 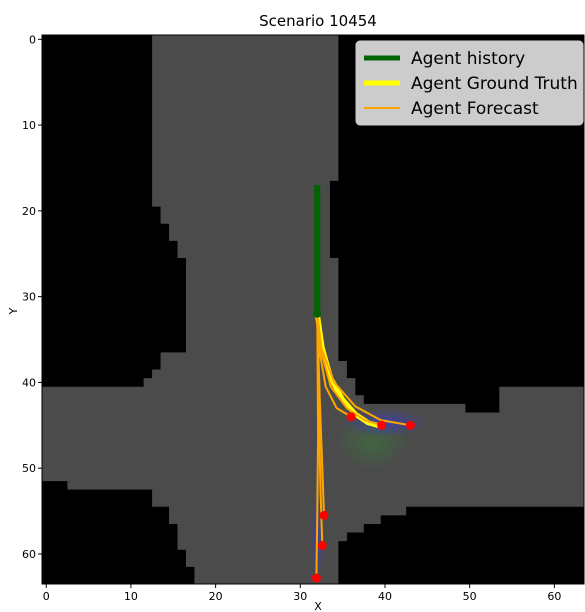 I want to click on legend-label-2: Agent Forecast, so click(x=475, y=109).